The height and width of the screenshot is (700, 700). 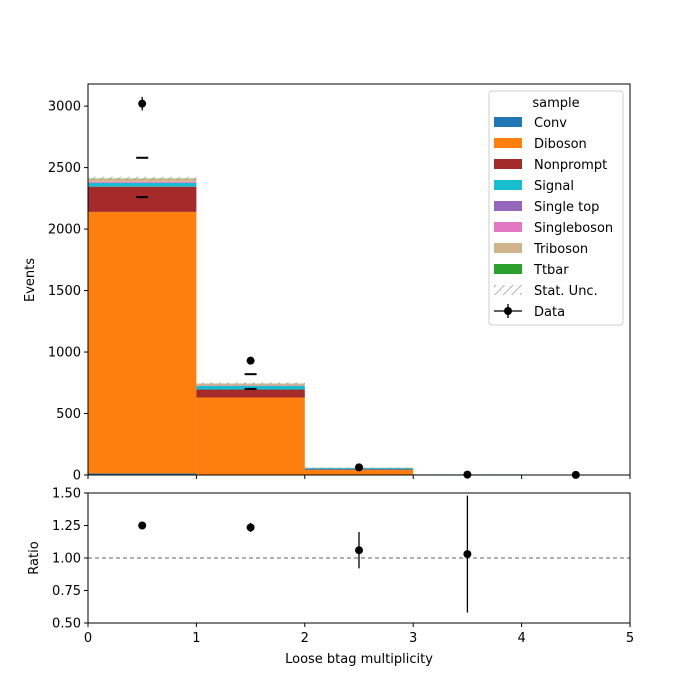 I want to click on extra-markers, so click(x=196, y=273).